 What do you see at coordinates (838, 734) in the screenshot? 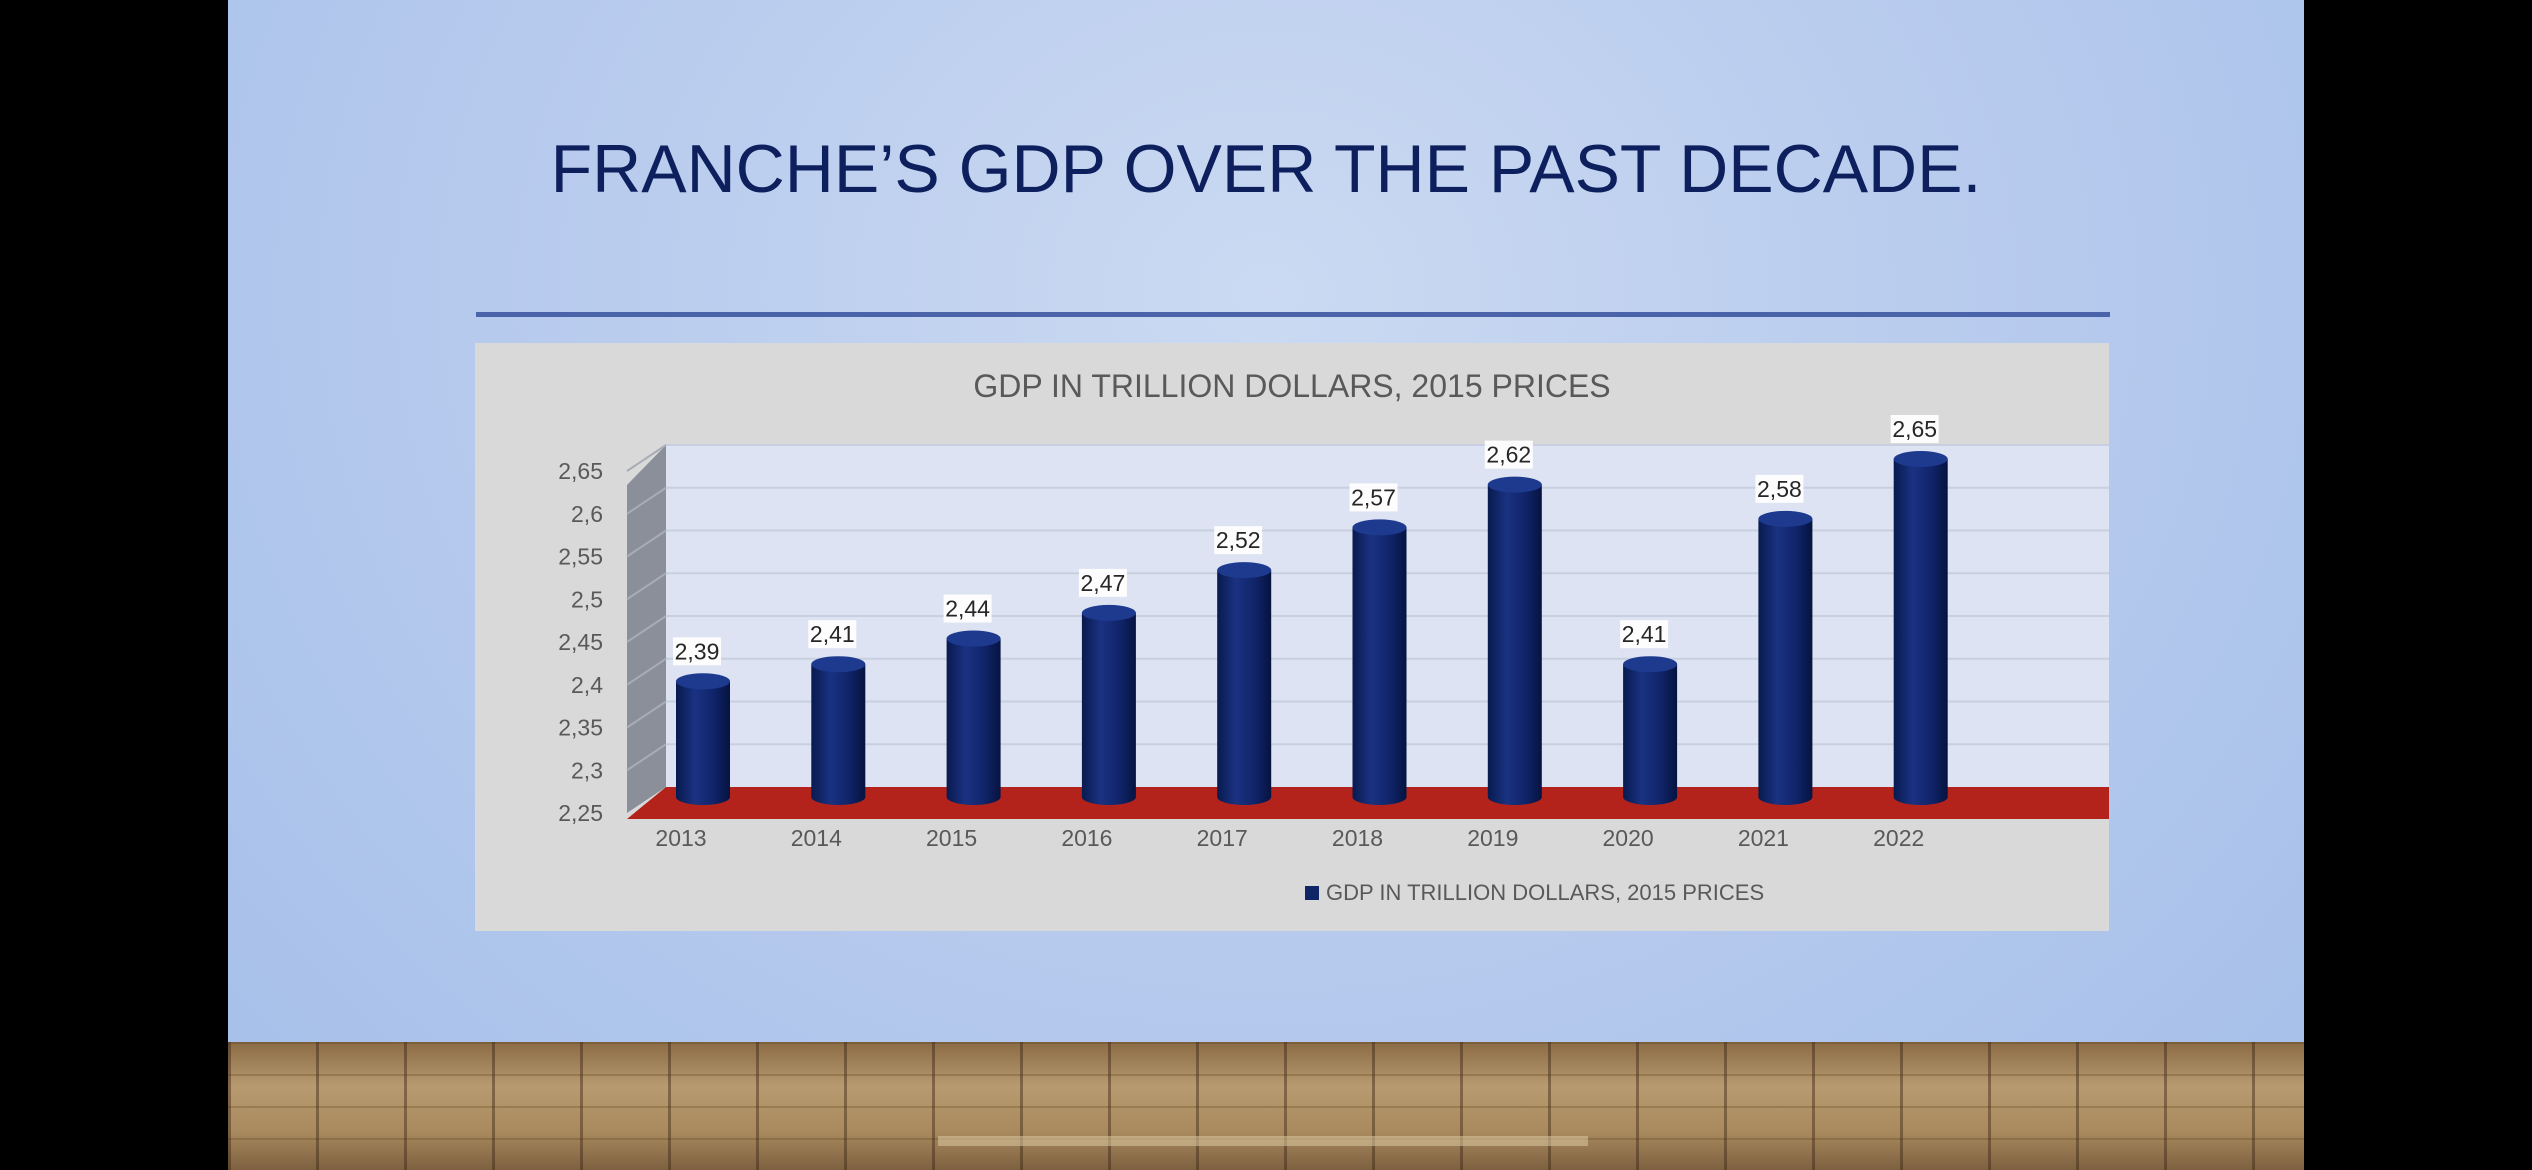
I see `bar-2014` at bounding box center [838, 734].